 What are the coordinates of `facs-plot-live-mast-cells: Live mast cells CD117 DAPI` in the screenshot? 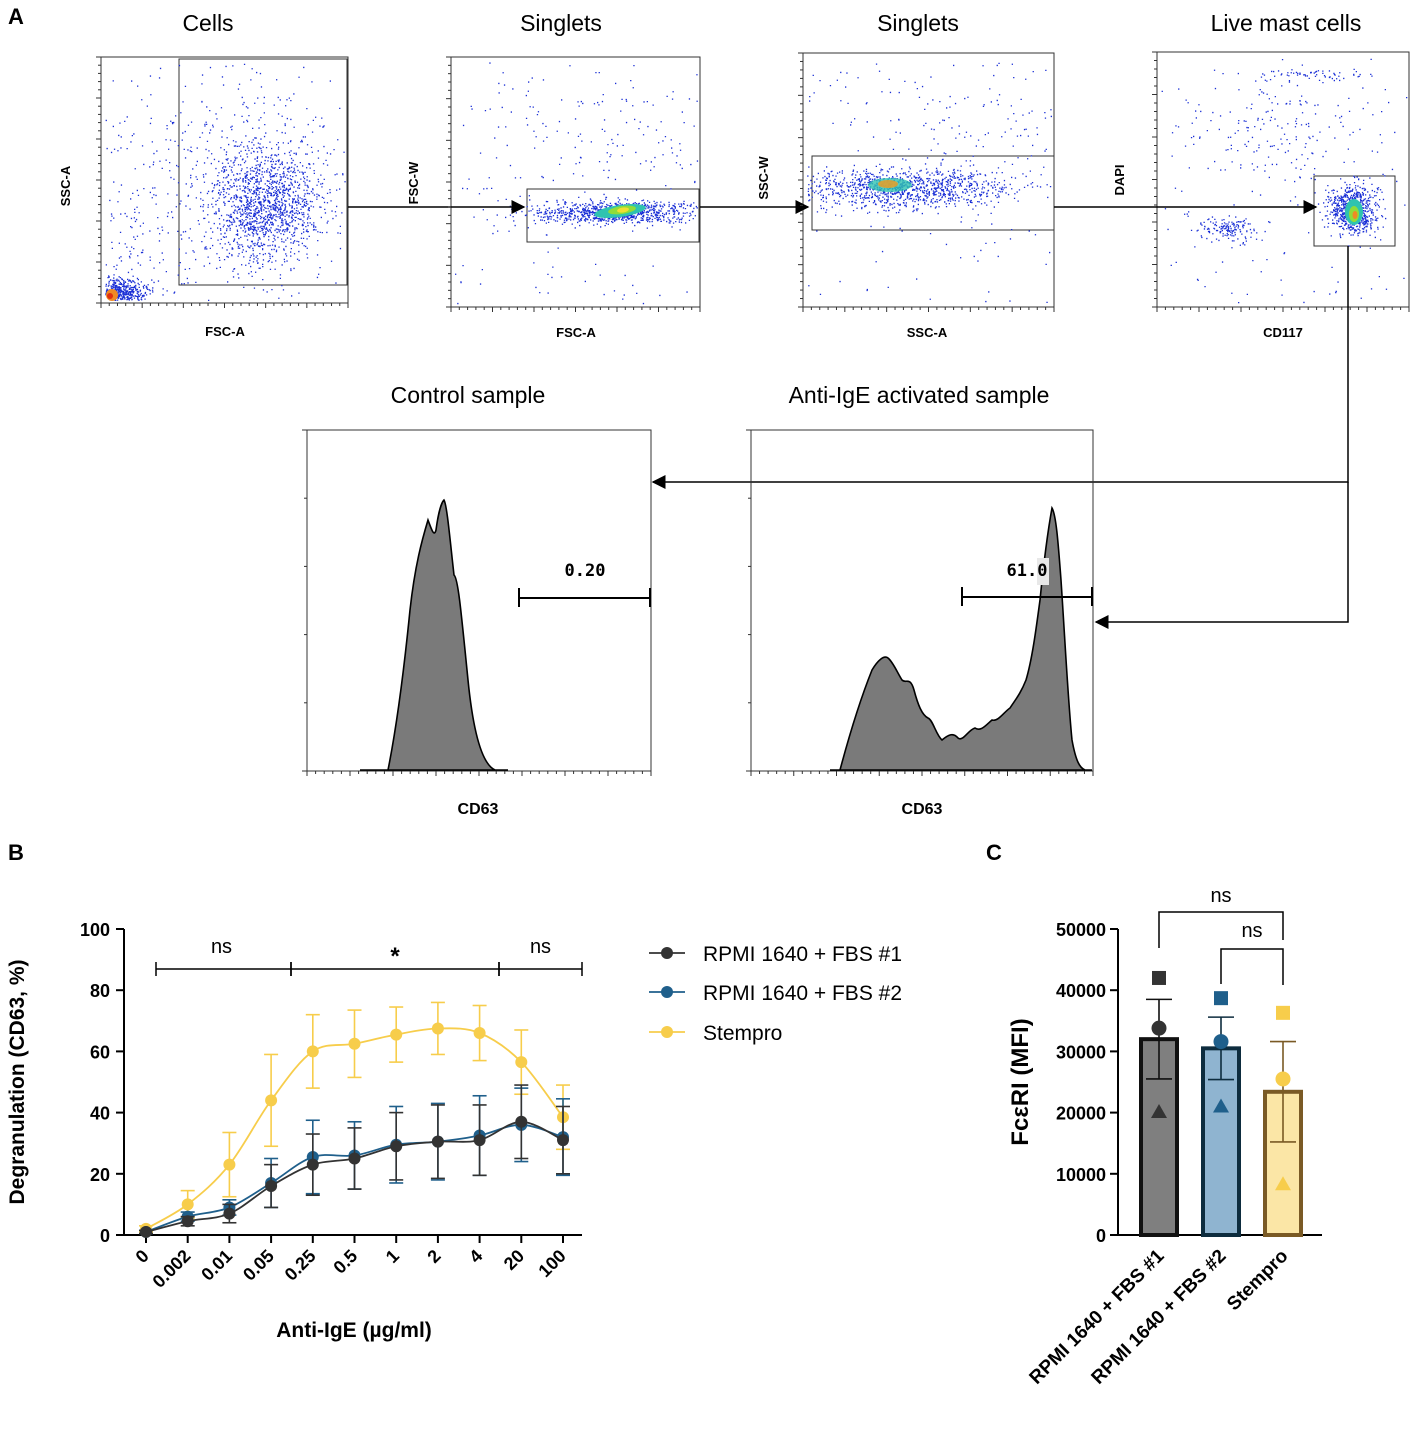 It's located at (1261, 175).